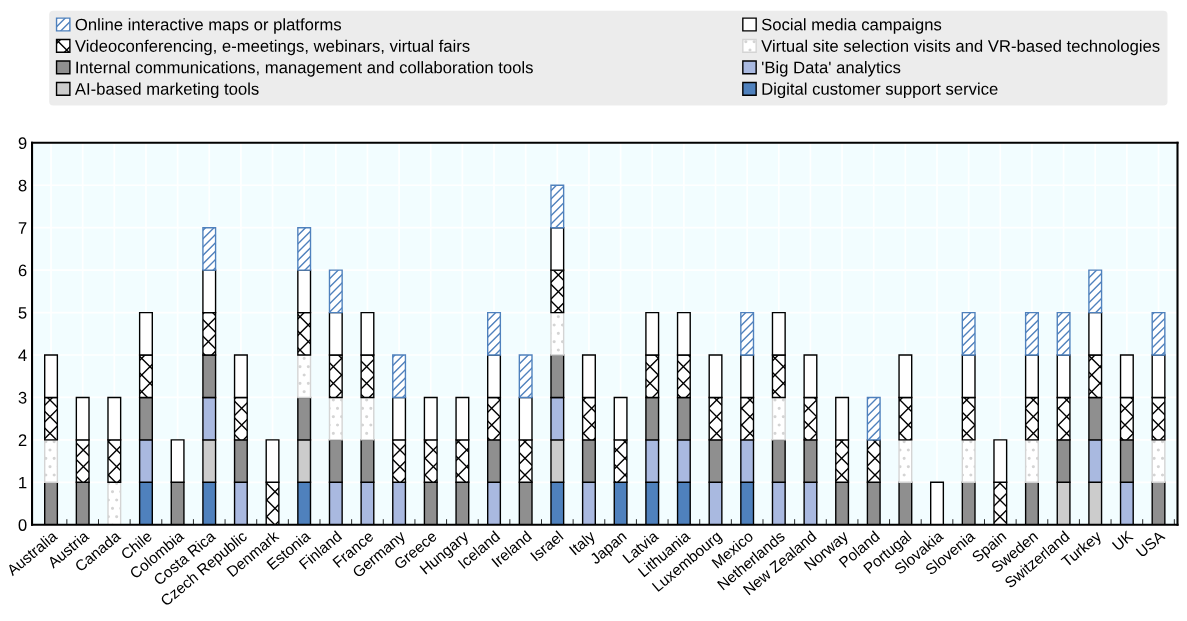  What do you see at coordinates (22, 440) in the screenshot?
I see `y-tick-label: 2` at bounding box center [22, 440].